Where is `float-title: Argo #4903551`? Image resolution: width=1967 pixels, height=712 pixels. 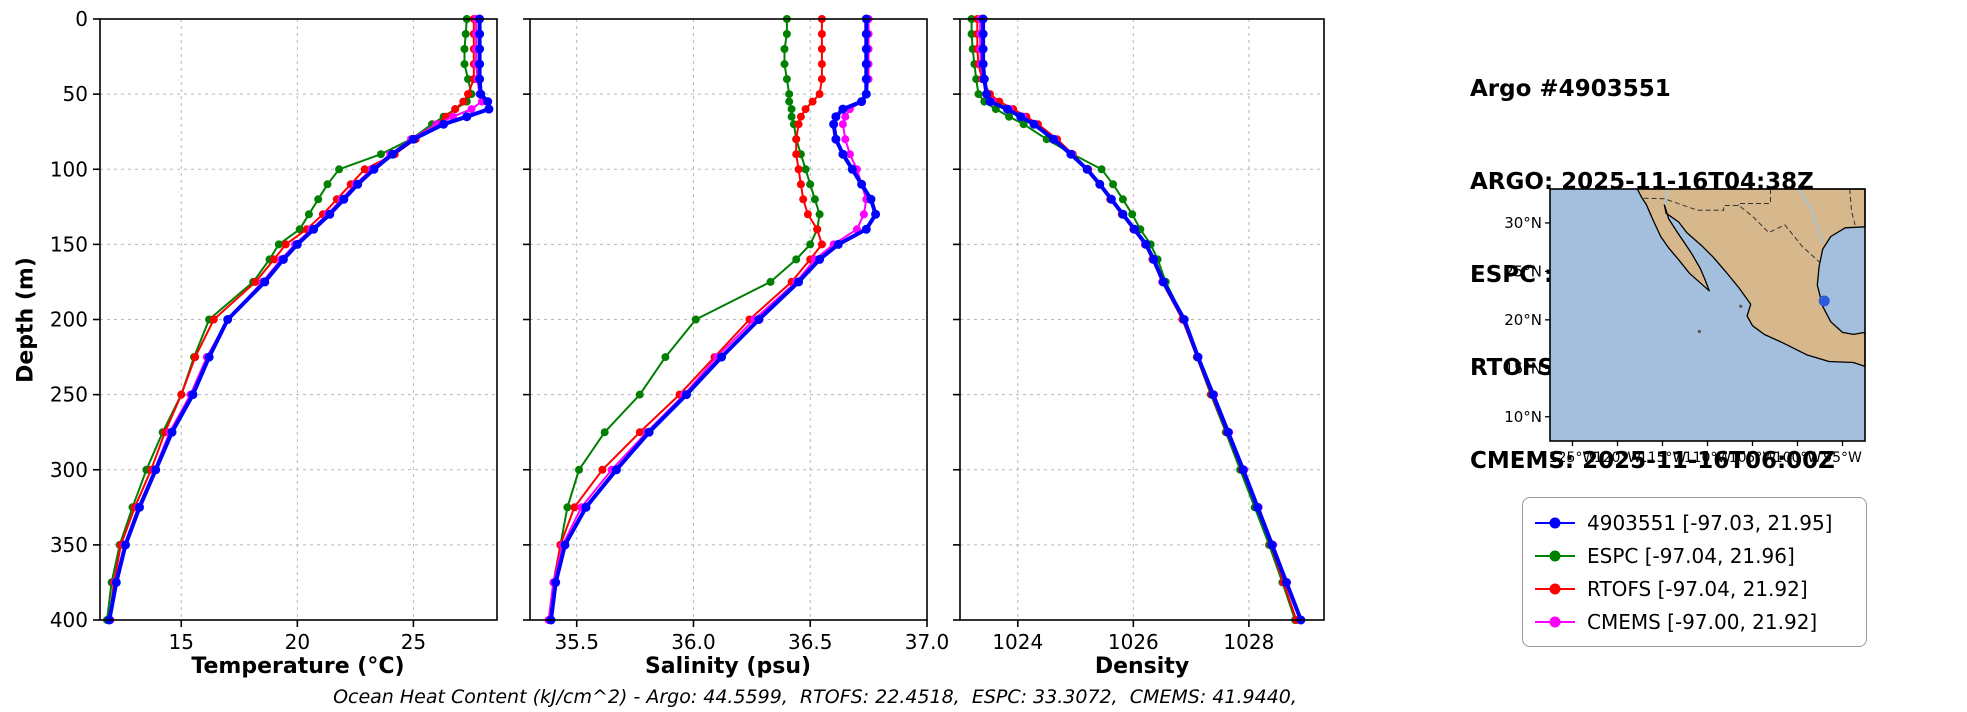
float-title: Argo #4903551 is located at coordinates (1570, 89).